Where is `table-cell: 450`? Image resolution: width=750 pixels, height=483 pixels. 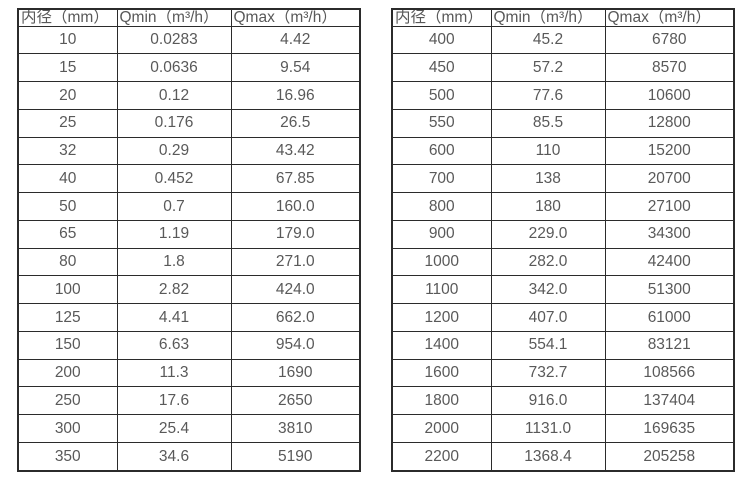 table-cell: 450 is located at coordinates (441, 67).